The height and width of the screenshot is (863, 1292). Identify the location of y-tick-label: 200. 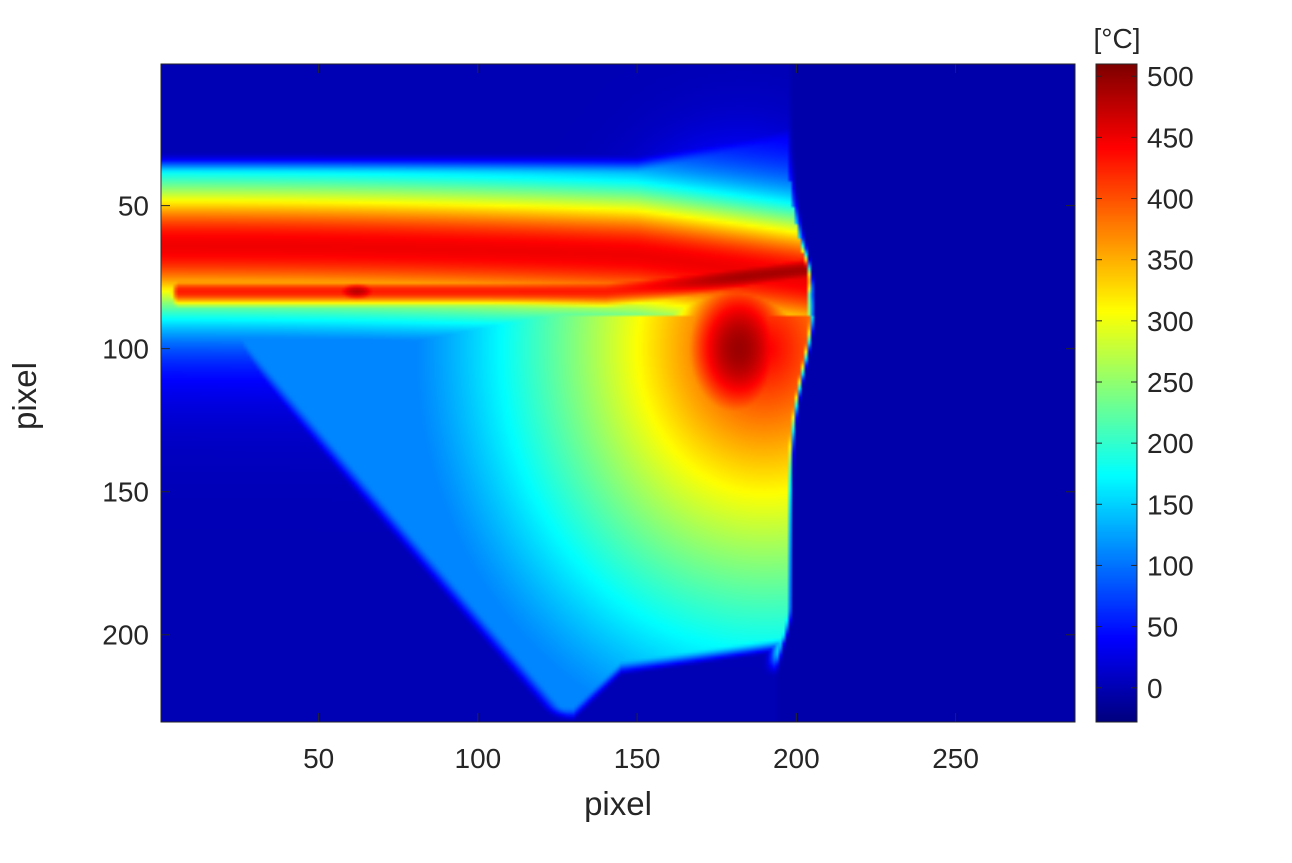
(125, 635).